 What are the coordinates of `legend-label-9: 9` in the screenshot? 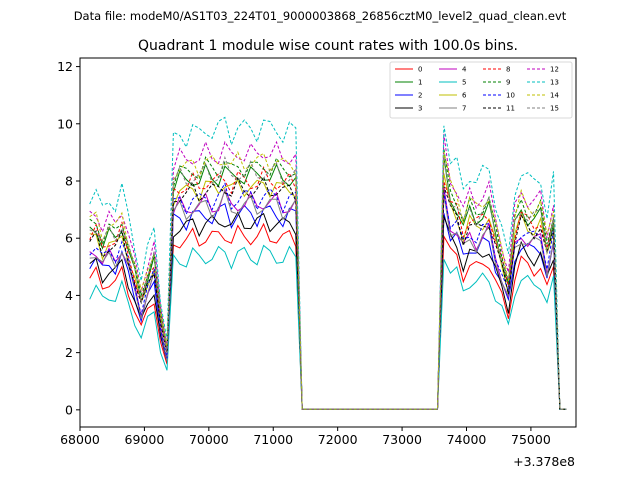 It's located at (508, 83).